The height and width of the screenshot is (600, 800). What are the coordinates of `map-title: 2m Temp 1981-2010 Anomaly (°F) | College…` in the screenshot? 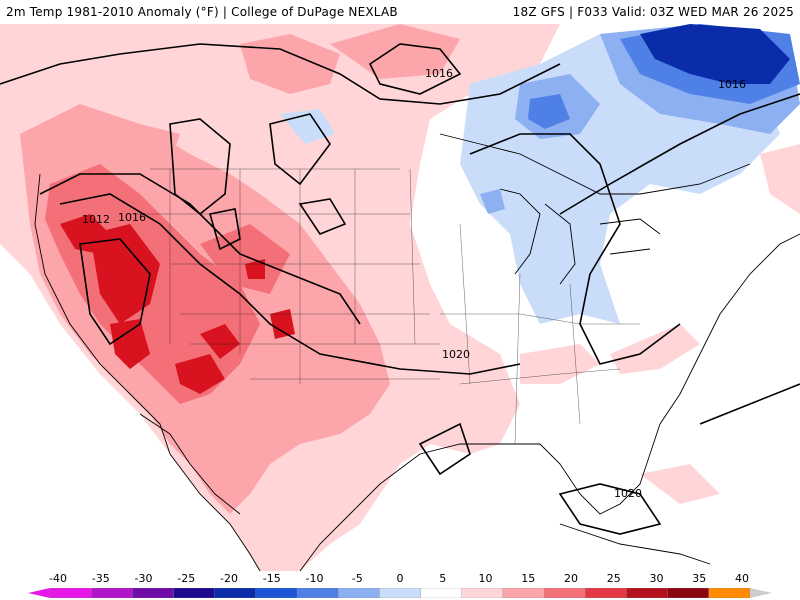 It's located at (202, 12).